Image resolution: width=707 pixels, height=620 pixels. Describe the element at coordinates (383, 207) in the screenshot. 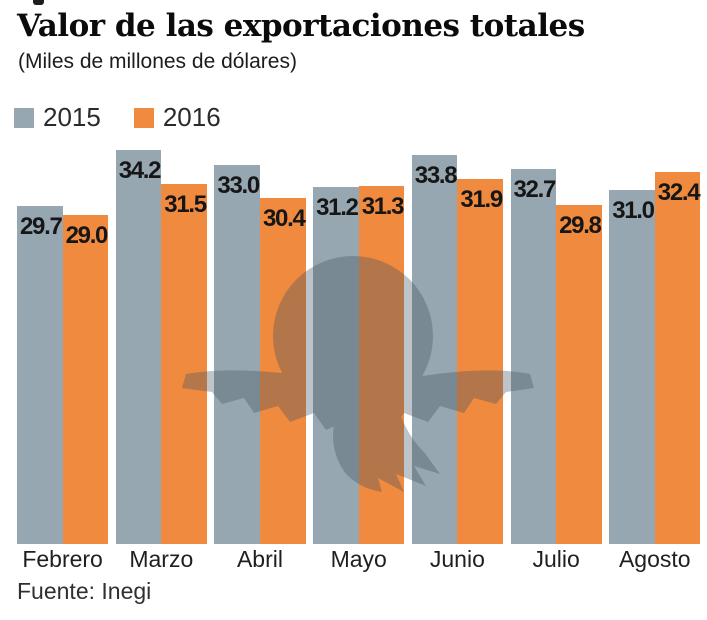

I see `bar-value-label-2016-mayo: 31.3` at that location.